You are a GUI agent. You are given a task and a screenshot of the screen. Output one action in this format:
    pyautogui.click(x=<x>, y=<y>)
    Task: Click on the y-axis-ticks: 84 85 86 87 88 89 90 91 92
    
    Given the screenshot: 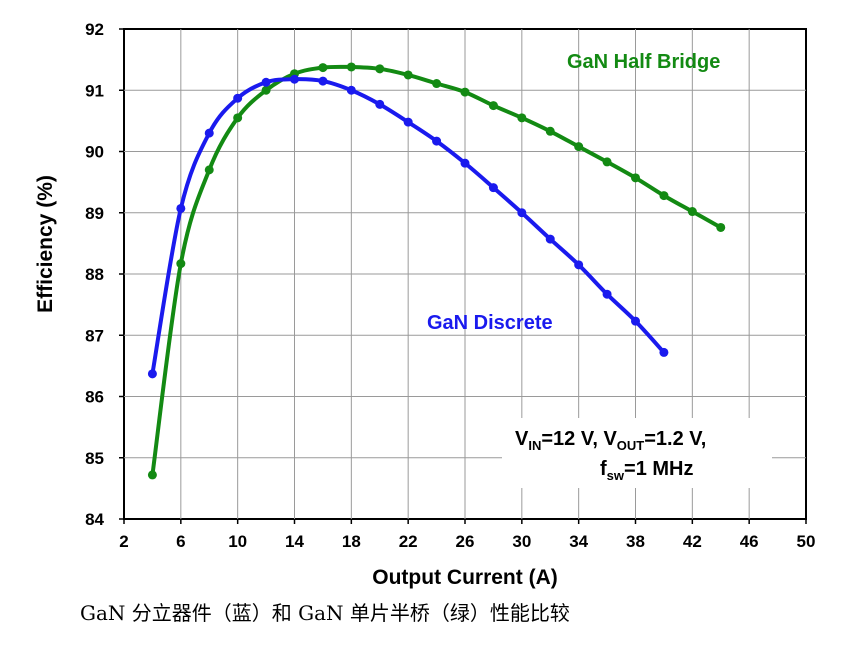 What is the action you would take?
    pyautogui.click(x=104, y=274)
    